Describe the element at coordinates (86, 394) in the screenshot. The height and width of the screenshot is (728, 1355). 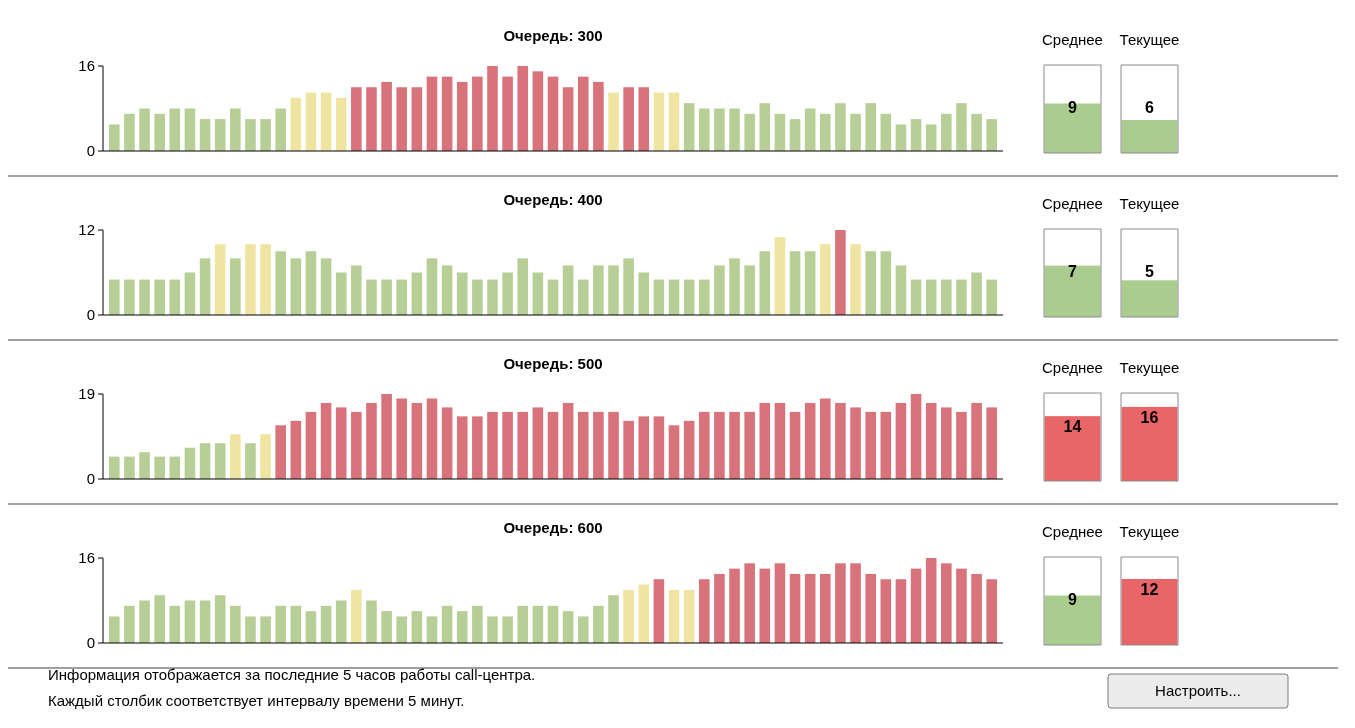
I see `y-tick-label: 19` at that location.